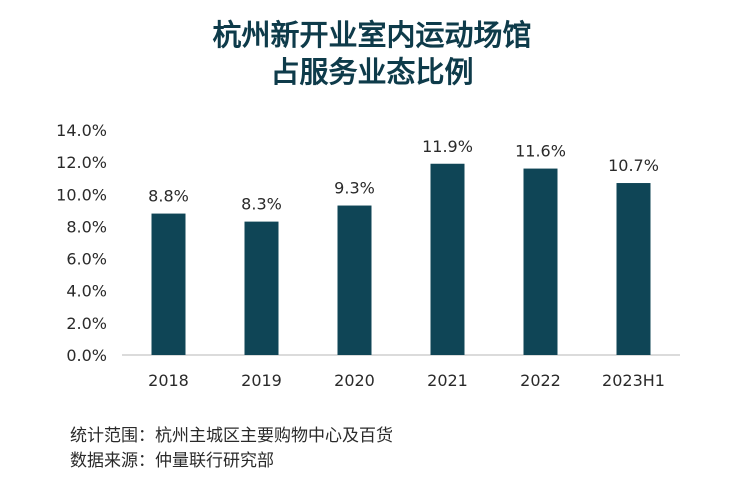 This screenshot has width=744, height=495. Describe the element at coordinates (372, 35) in the screenshot. I see `chart-title-line1: 杭州新开业室内运动场馆` at that location.